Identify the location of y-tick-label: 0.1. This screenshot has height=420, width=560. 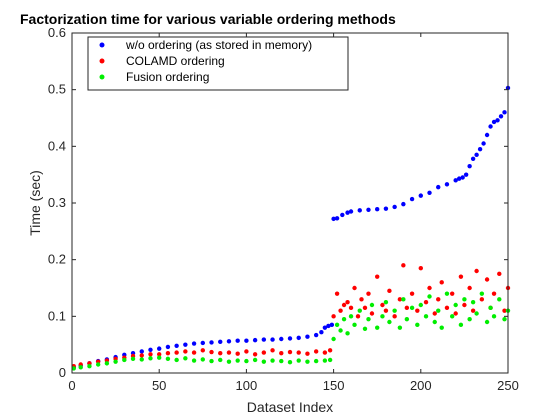
(57, 315).